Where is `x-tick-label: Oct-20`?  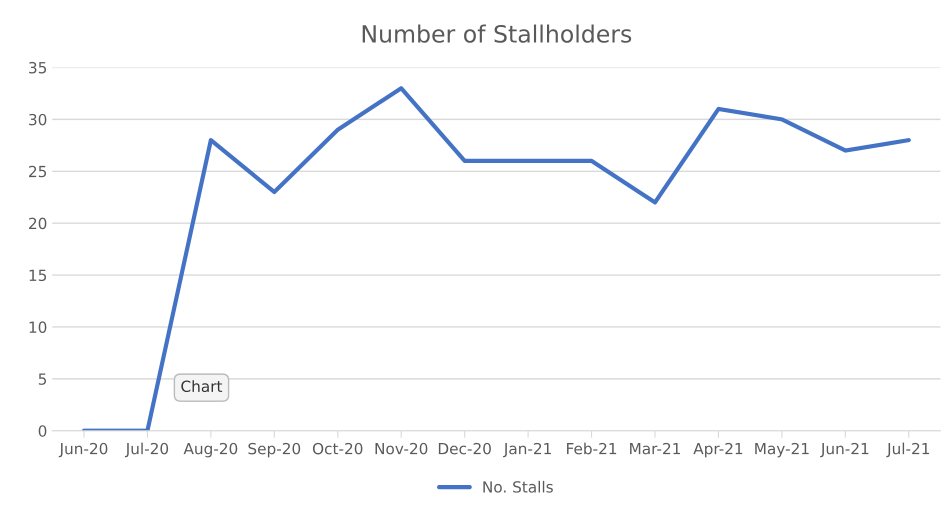 x-tick-label: Oct-20 is located at coordinates (337, 448).